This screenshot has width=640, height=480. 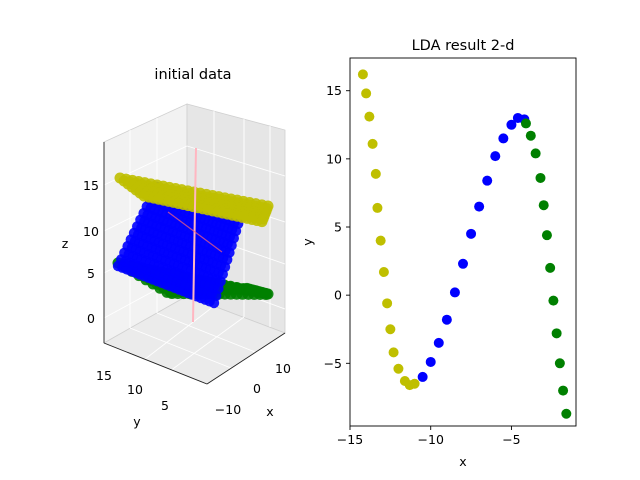 What do you see at coordinates (283, 368) in the screenshot?
I see `x-tick-10: 10` at bounding box center [283, 368].